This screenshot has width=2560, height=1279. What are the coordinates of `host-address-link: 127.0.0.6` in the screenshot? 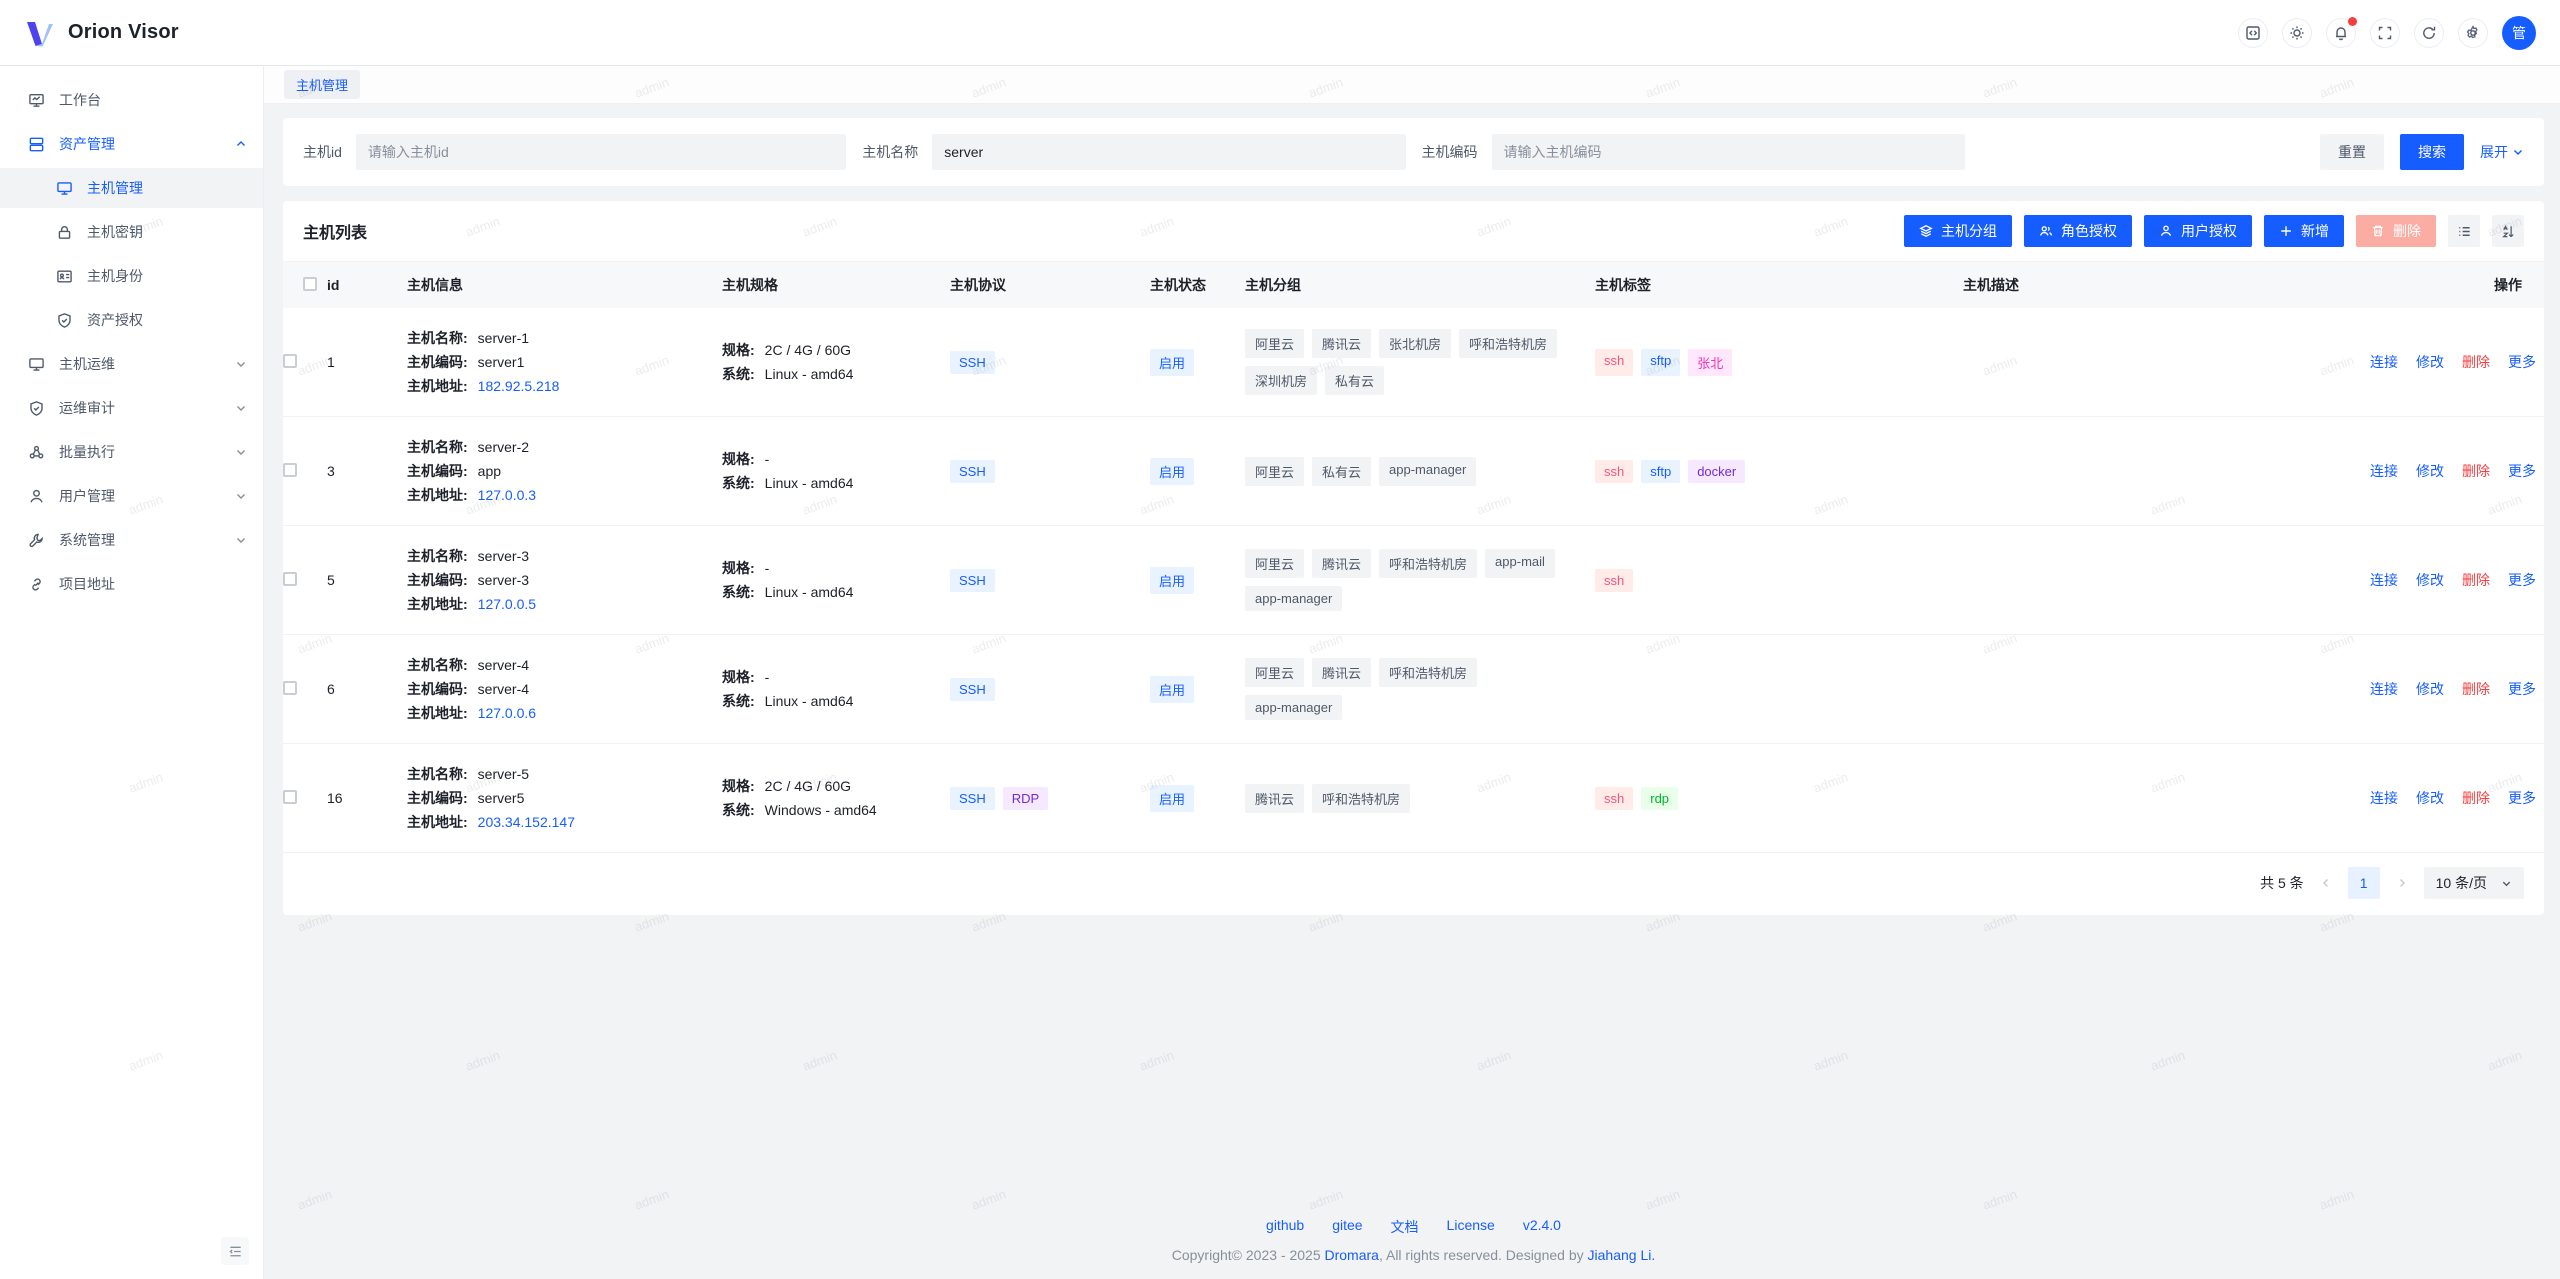 It's located at (507, 713).